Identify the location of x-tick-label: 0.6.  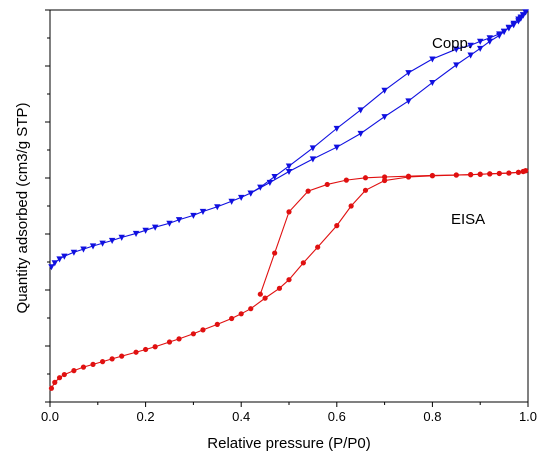
(337, 416).